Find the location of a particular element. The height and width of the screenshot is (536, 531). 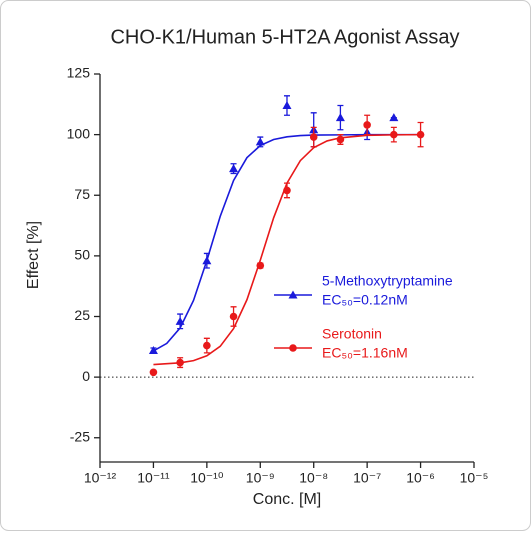

ec50-label: EC₅₀=1.16nM is located at coordinates (365, 353).